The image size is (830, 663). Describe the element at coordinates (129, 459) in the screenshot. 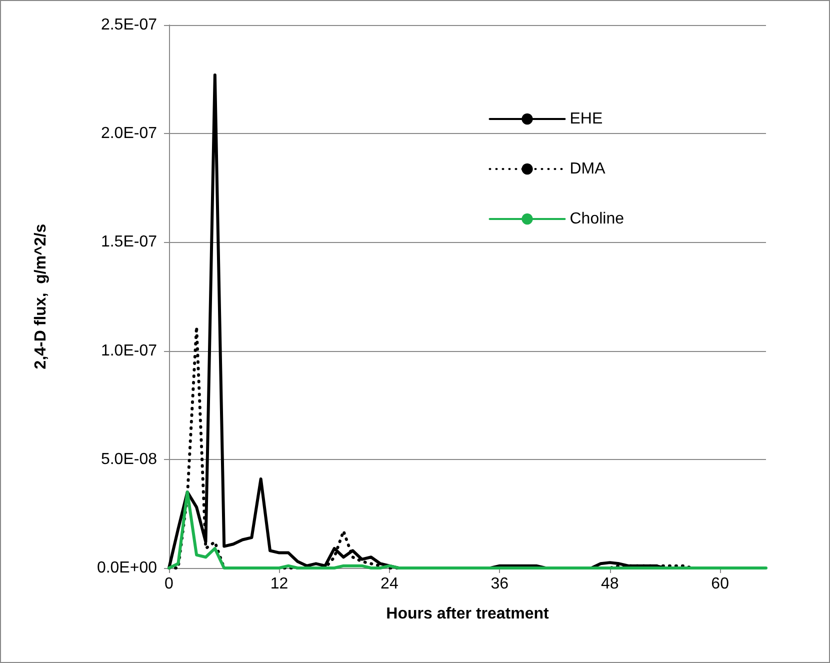

I see `y-tick-label: 5.0E-08` at that location.